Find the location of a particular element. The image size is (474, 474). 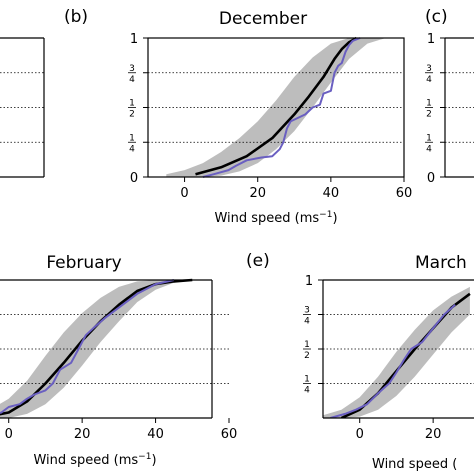

chart-title: December is located at coordinates (263, 19).